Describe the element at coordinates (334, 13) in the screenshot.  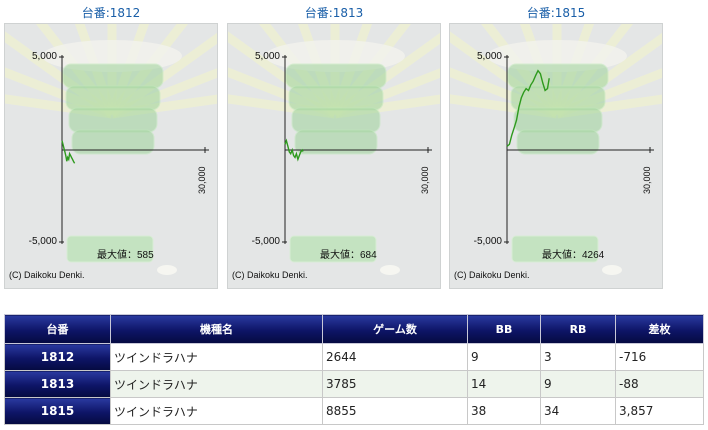
I see `machine-title-1813: 台番:1813` at that location.